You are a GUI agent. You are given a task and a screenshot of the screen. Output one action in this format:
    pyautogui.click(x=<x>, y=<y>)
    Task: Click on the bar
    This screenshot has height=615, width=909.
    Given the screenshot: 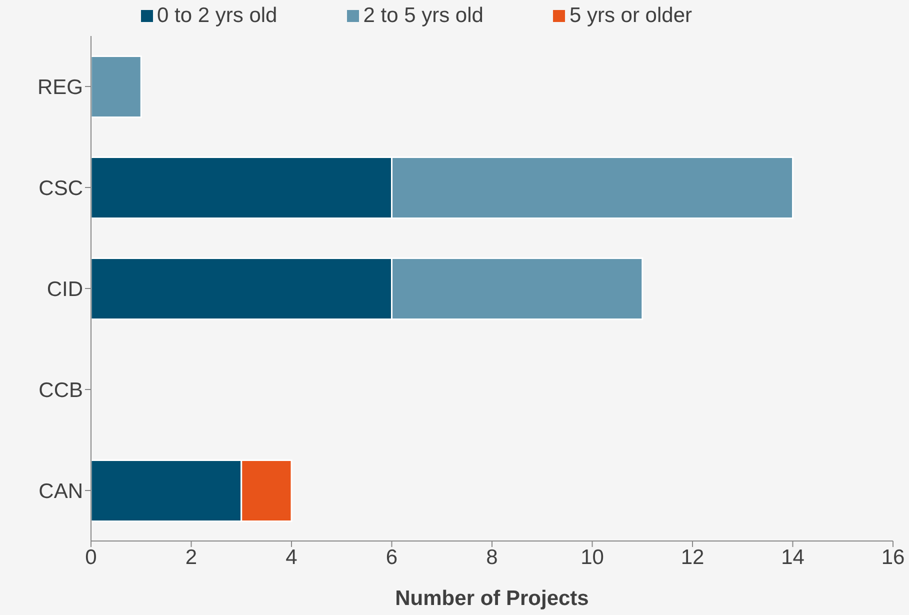 What is the action you would take?
    pyautogui.click(x=116, y=86)
    